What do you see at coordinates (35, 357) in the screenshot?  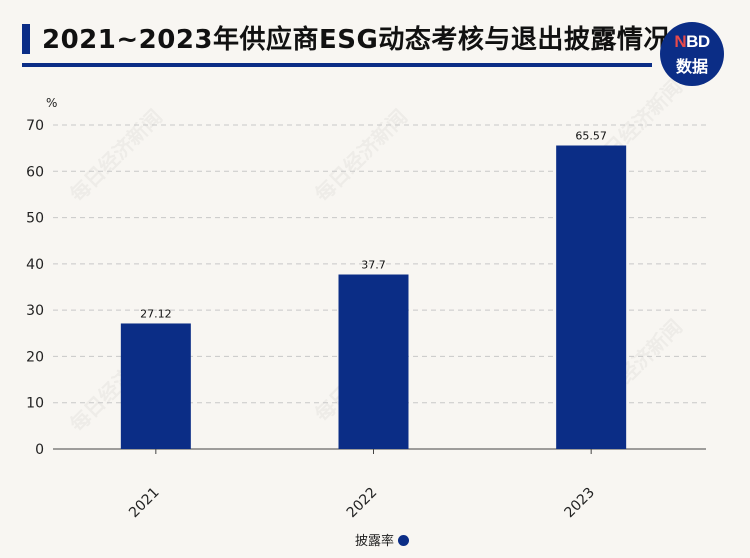 I see `y-tick-label: 20` at bounding box center [35, 357].